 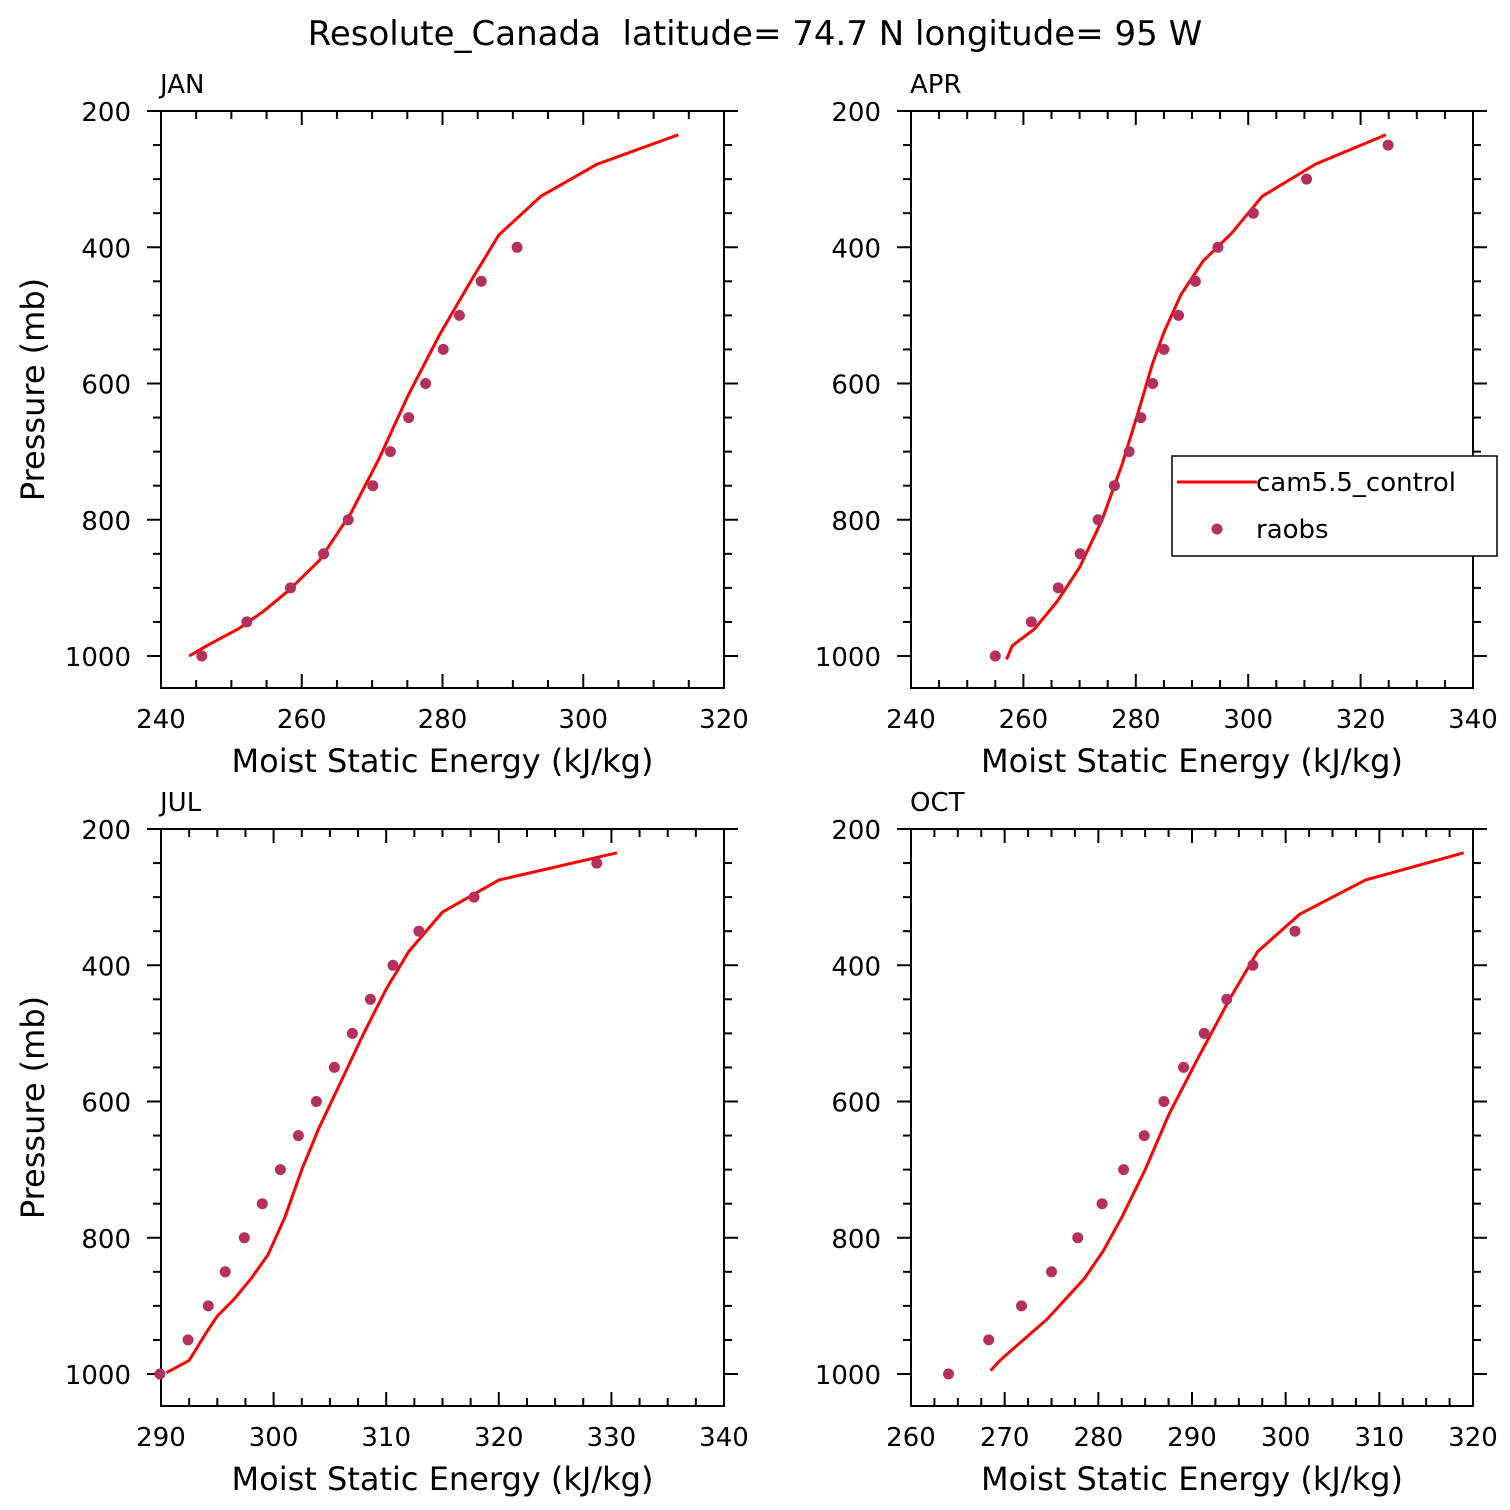 What do you see at coordinates (161, 720) in the screenshot?
I see `x-tick-label: 240` at bounding box center [161, 720].